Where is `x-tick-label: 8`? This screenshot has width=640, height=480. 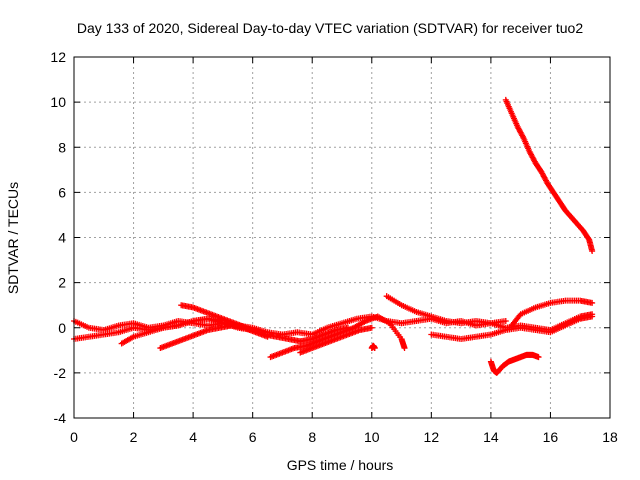
x-tick-label: 8 is located at coordinates (312, 437).